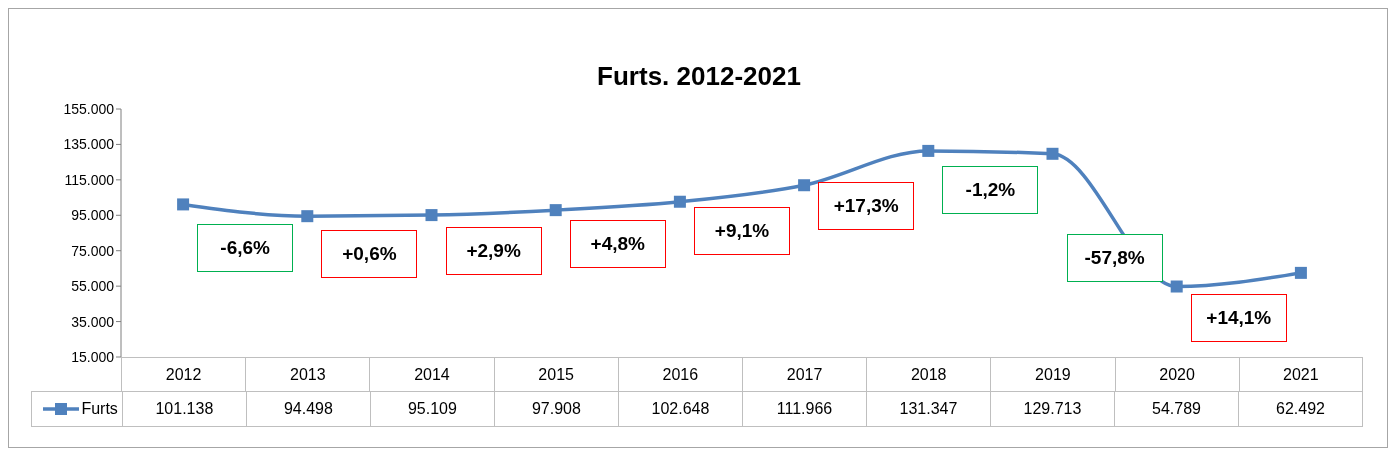 Image resolution: width=1396 pixels, height=456 pixels. What do you see at coordinates (431, 409) in the screenshot?
I see `data-label: 95.109` at bounding box center [431, 409].